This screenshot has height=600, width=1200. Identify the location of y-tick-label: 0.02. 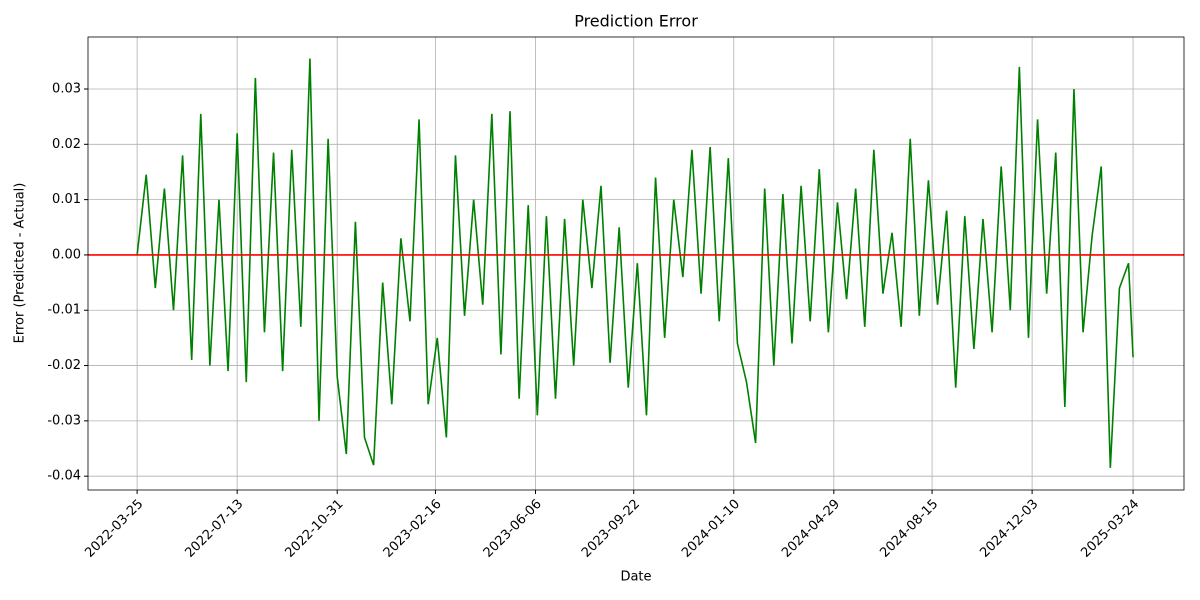
(66, 144).